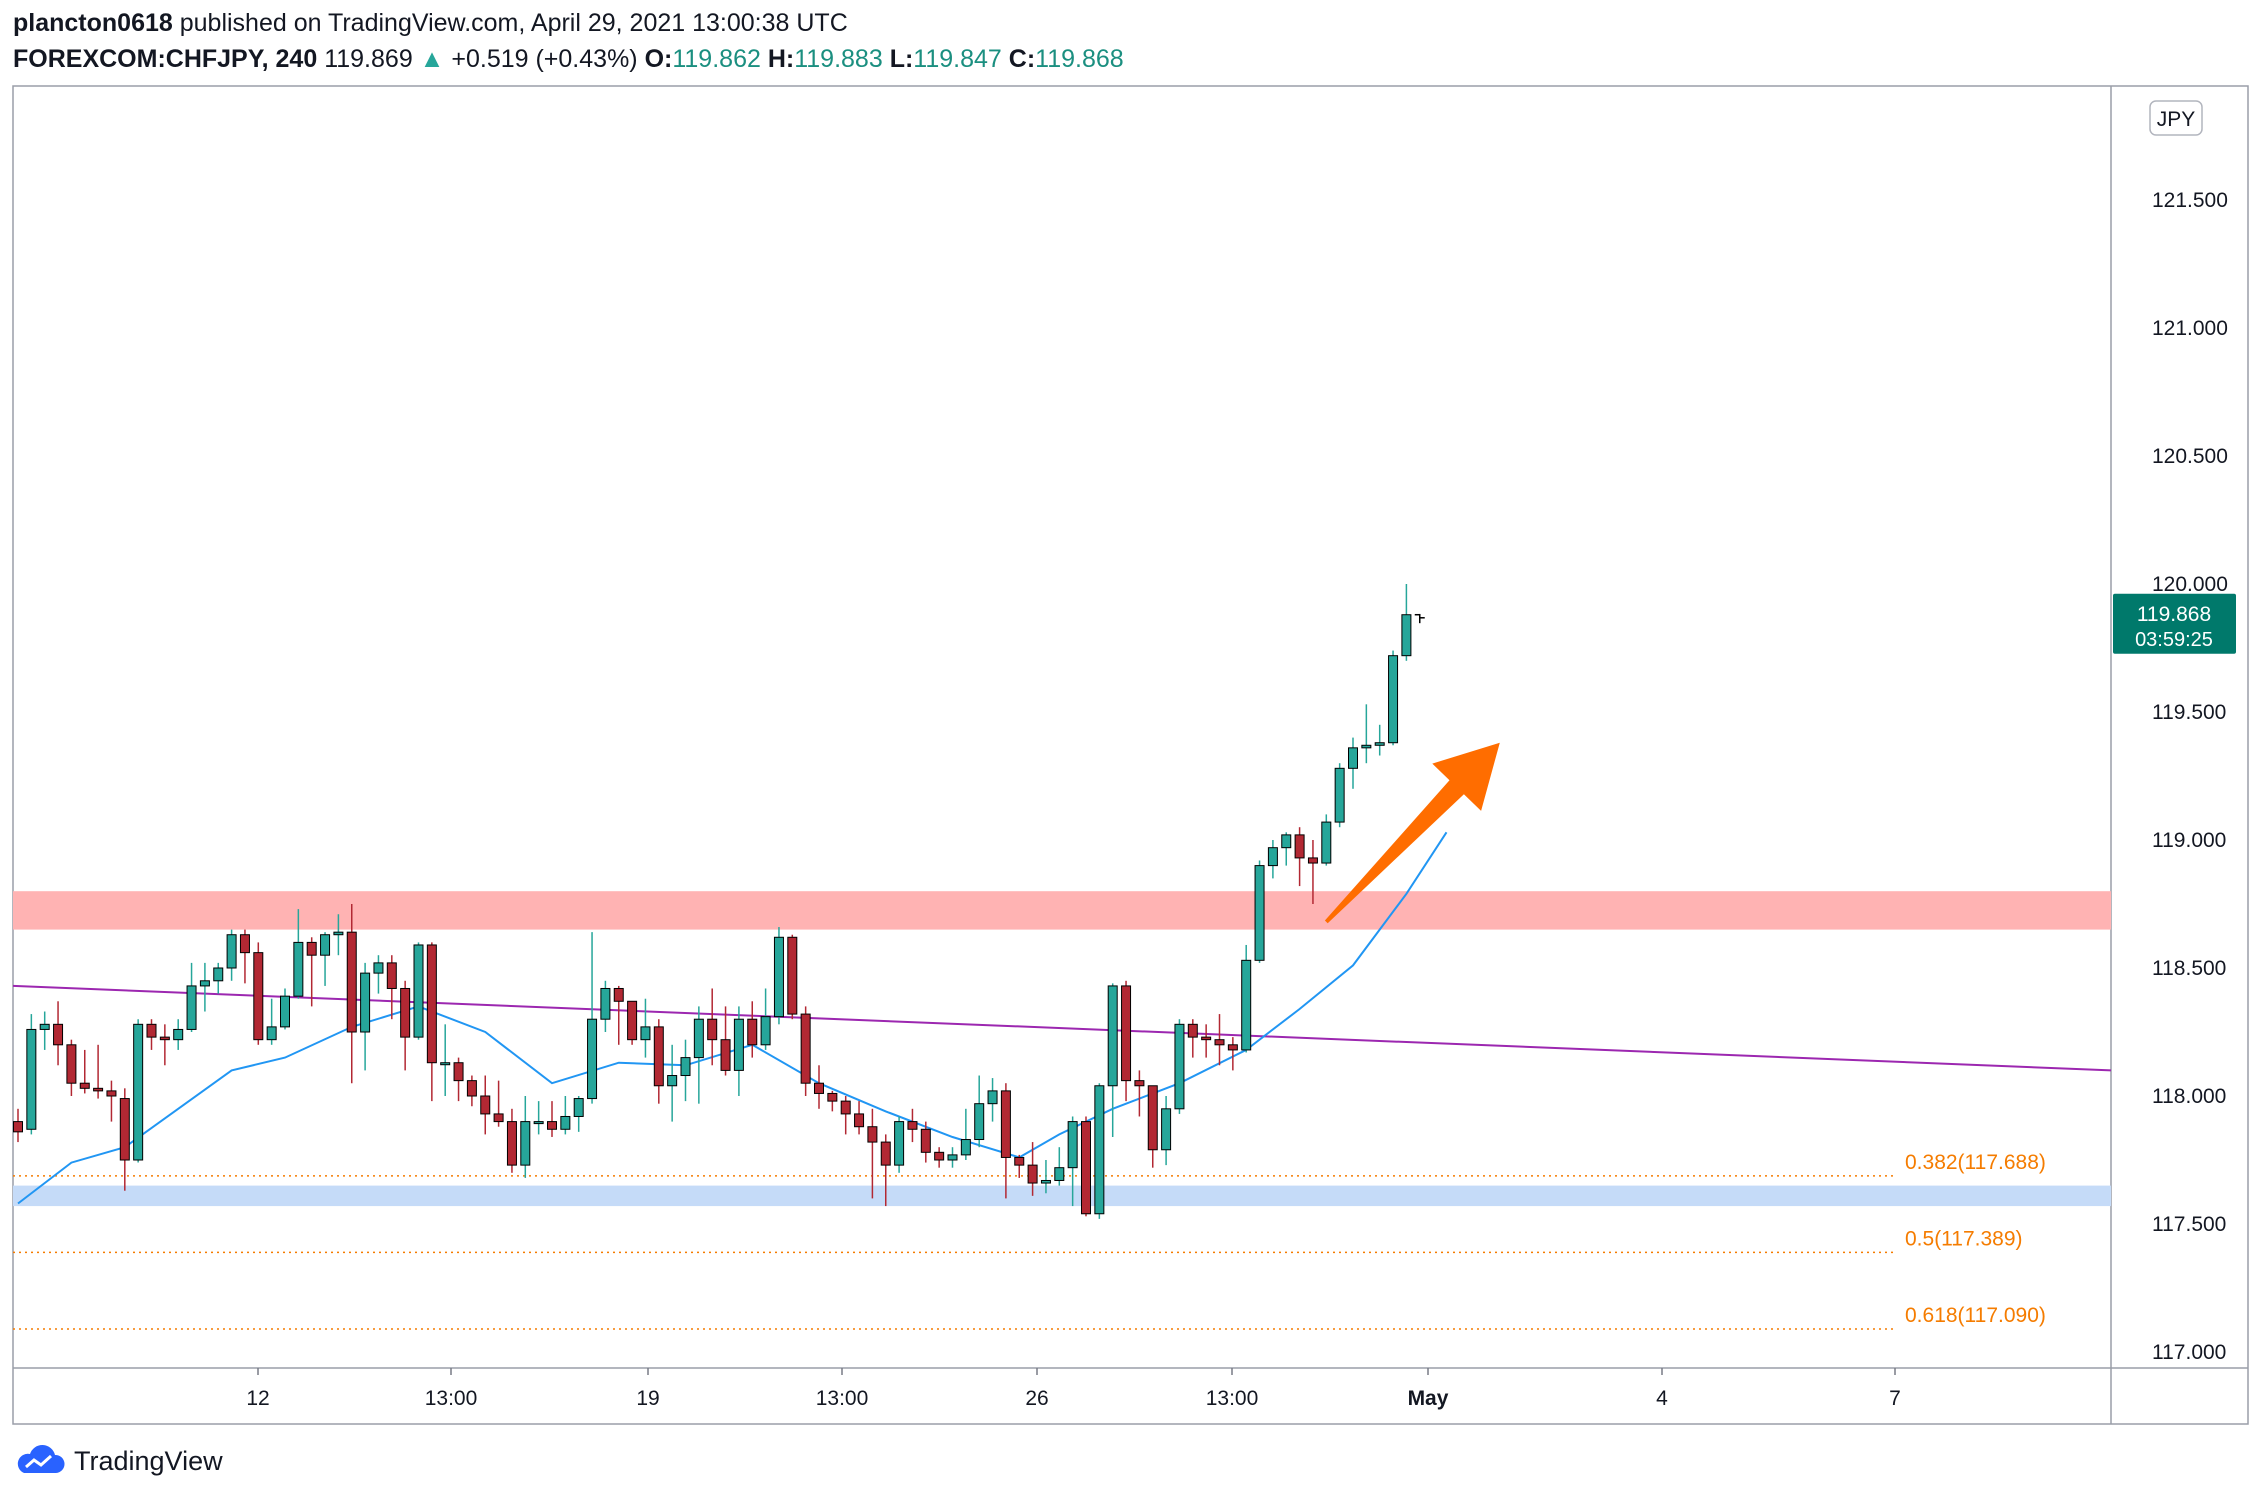  What do you see at coordinates (165, 59) in the screenshot?
I see `symbol-title: FOREXCOM:CHFJPY, 240` at bounding box center [165, 59].